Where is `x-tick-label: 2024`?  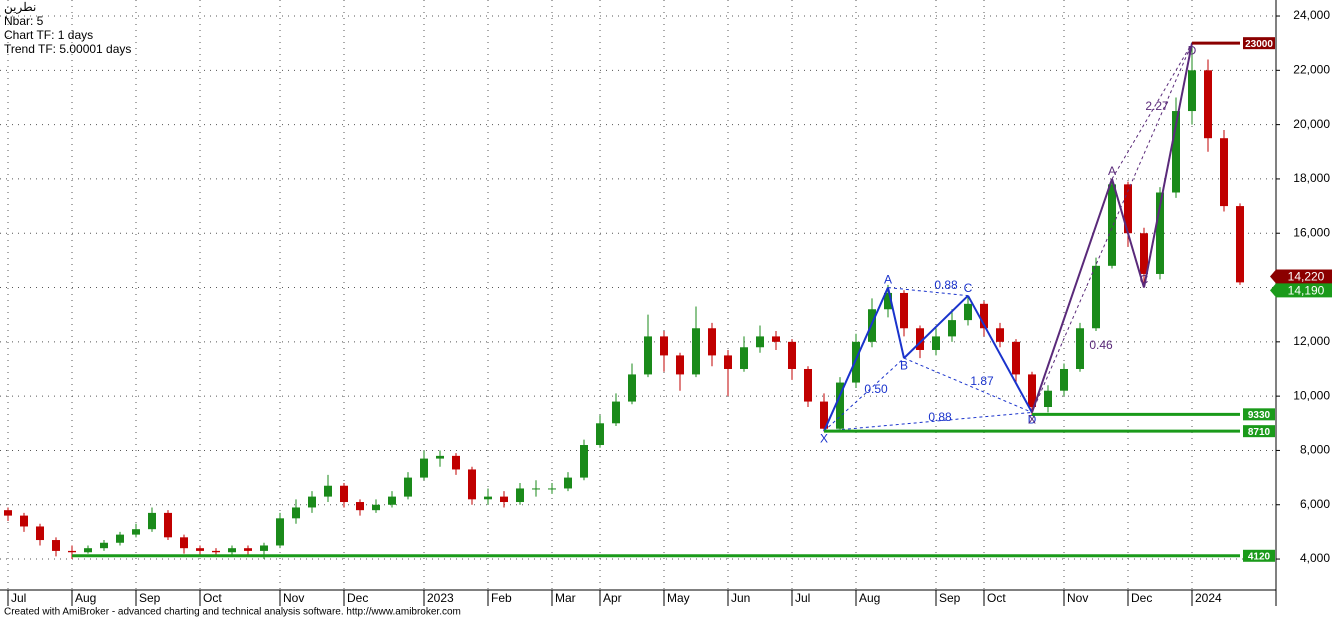
x-tick-label: 2024 is located at coordinates (1208, 598).